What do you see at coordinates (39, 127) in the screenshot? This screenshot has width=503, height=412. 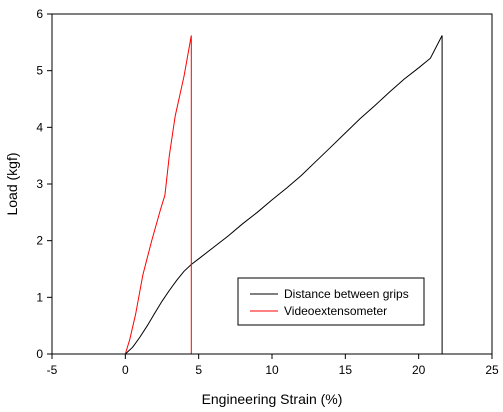 I see `y-tick-label: 4` at bounding box center [39, 127].